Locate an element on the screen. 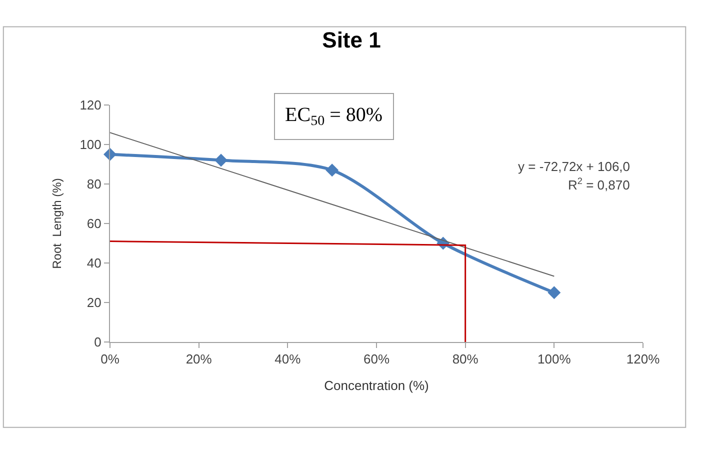 The height and width of the screenshot is (462, 703). y-tick-label: 40 is located at coordinates (94, 263).